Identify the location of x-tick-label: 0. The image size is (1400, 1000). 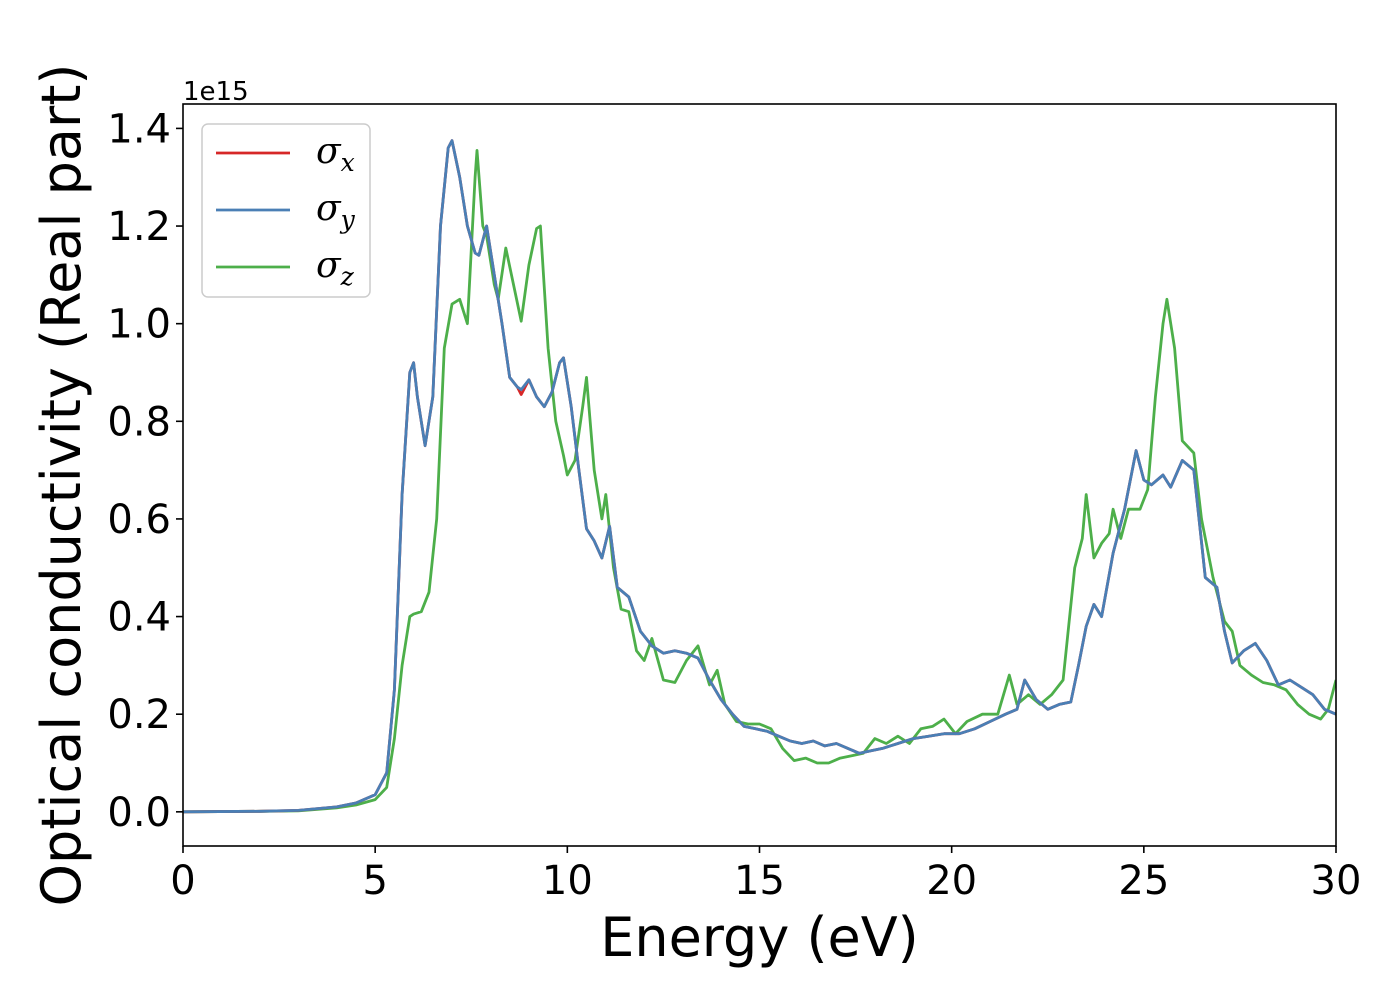
(182, 881).